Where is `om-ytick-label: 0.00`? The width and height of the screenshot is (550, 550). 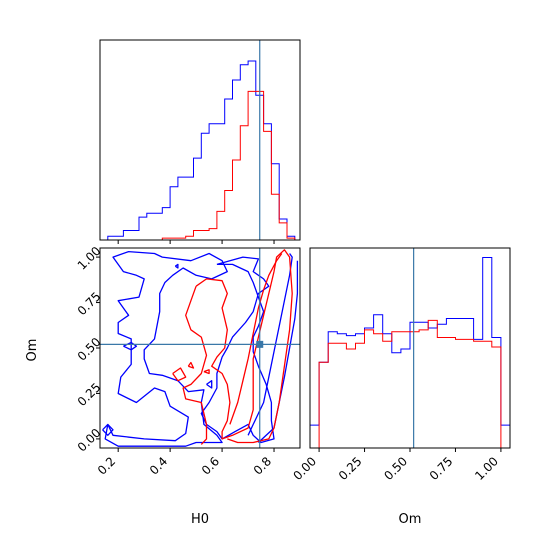
om-ytick-label: 0.00 is located at coordinates (89, 440).